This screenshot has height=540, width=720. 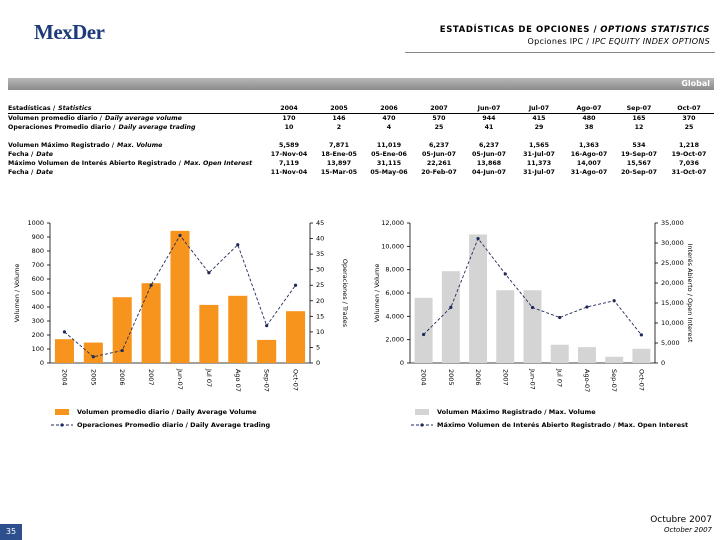 I want to click on x-tick-label: Ago 07, so click(x=238, y=380).